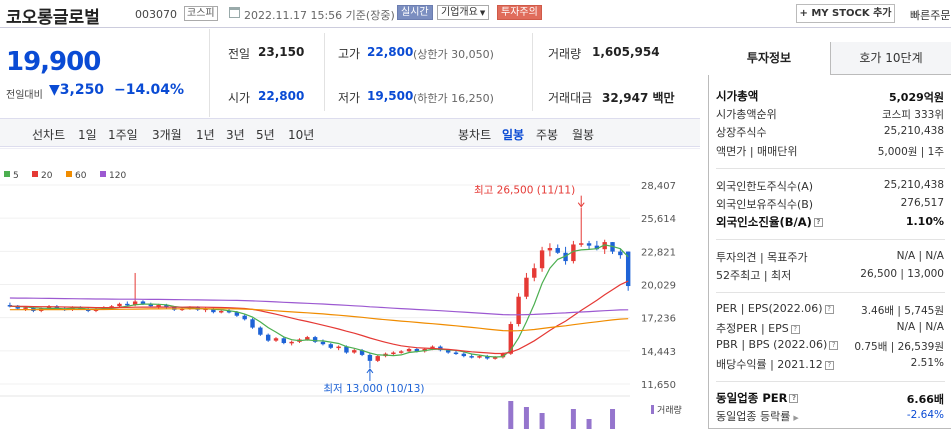 Image resolution: width=951 pixels, height=429 pixels. What do you see at coordinates (752, 328) in the screenshot?
I see `invest-row-text: 추정PER | EPS` at bounding box center [752, 328].